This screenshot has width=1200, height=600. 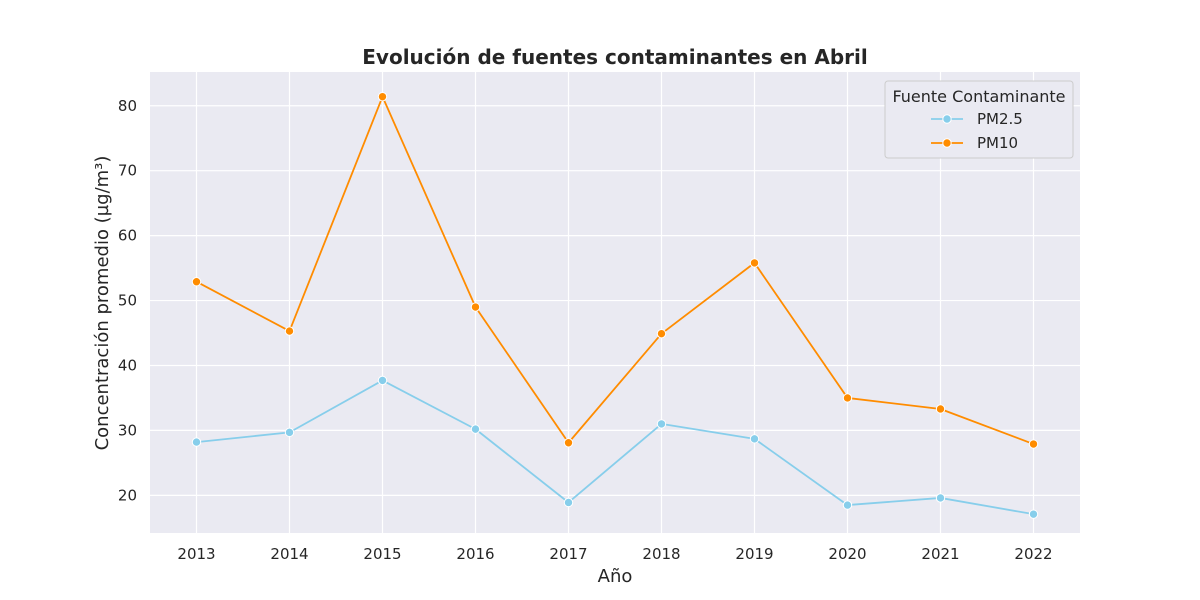 What do you see at coordinates (754, 554) in the screenshot?
I see `x-tick-label: 2019` at bounding box center [754, 554].